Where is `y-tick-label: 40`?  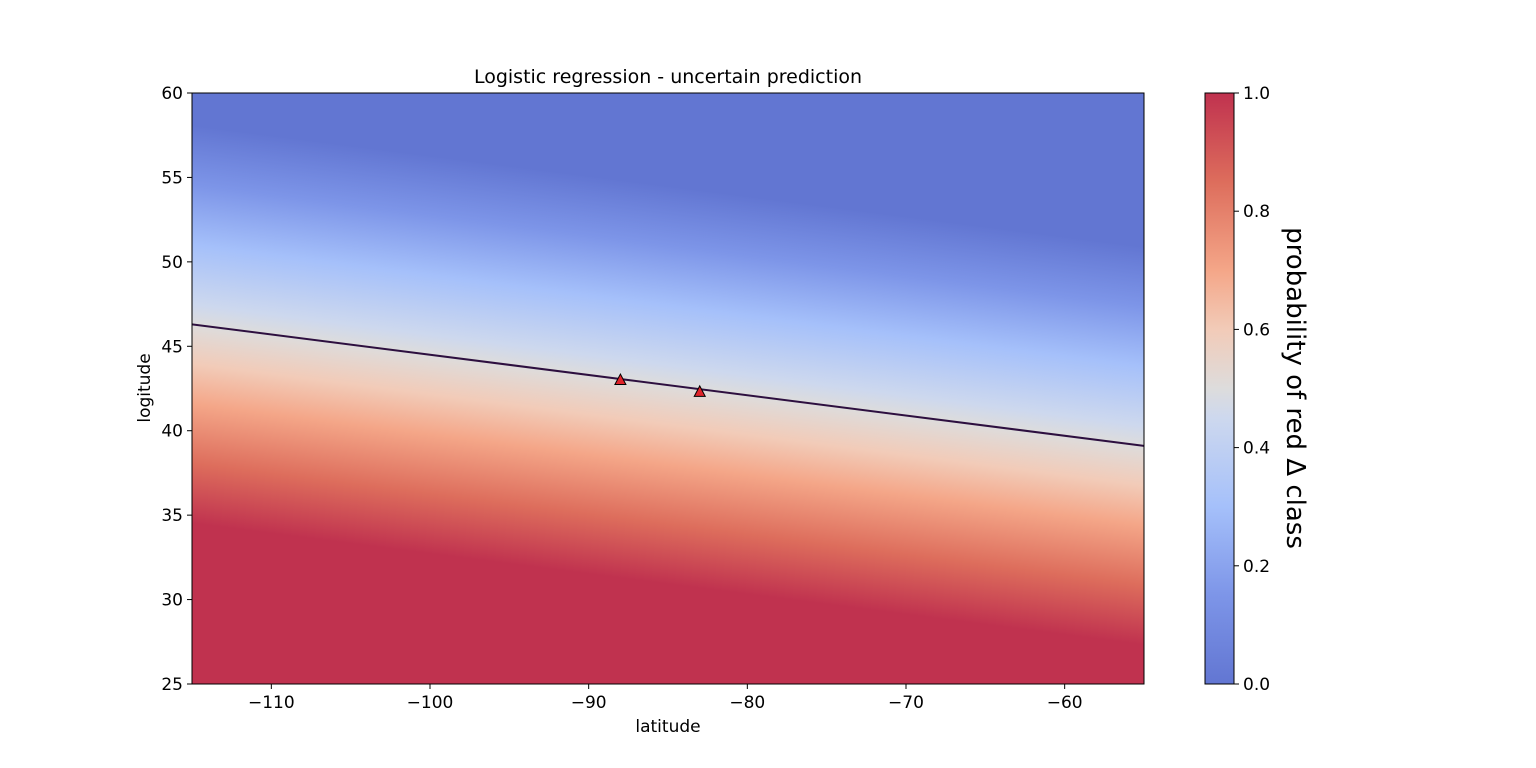 y-tick-label: 40 is located at coordinates (172, 432).